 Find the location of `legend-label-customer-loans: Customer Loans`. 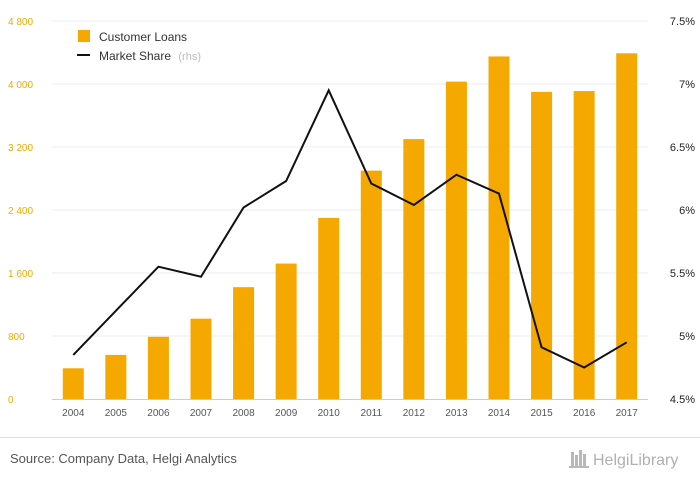

legend-label-customer-loans: Customer Loans is located at coordinates (143, 37).